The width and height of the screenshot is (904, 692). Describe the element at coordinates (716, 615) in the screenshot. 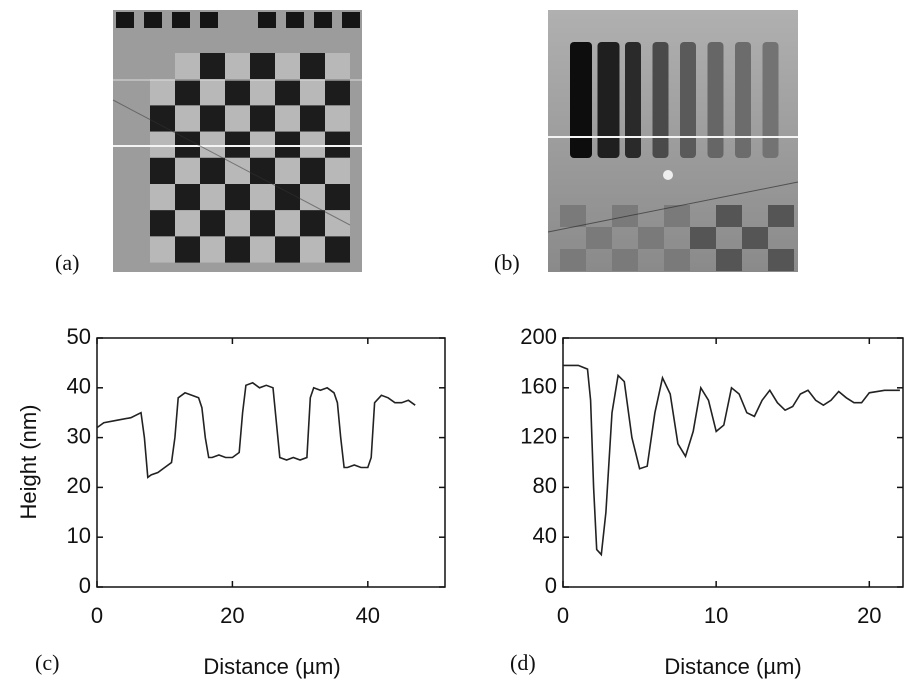

I see `x-tick-label: 10` at that location.